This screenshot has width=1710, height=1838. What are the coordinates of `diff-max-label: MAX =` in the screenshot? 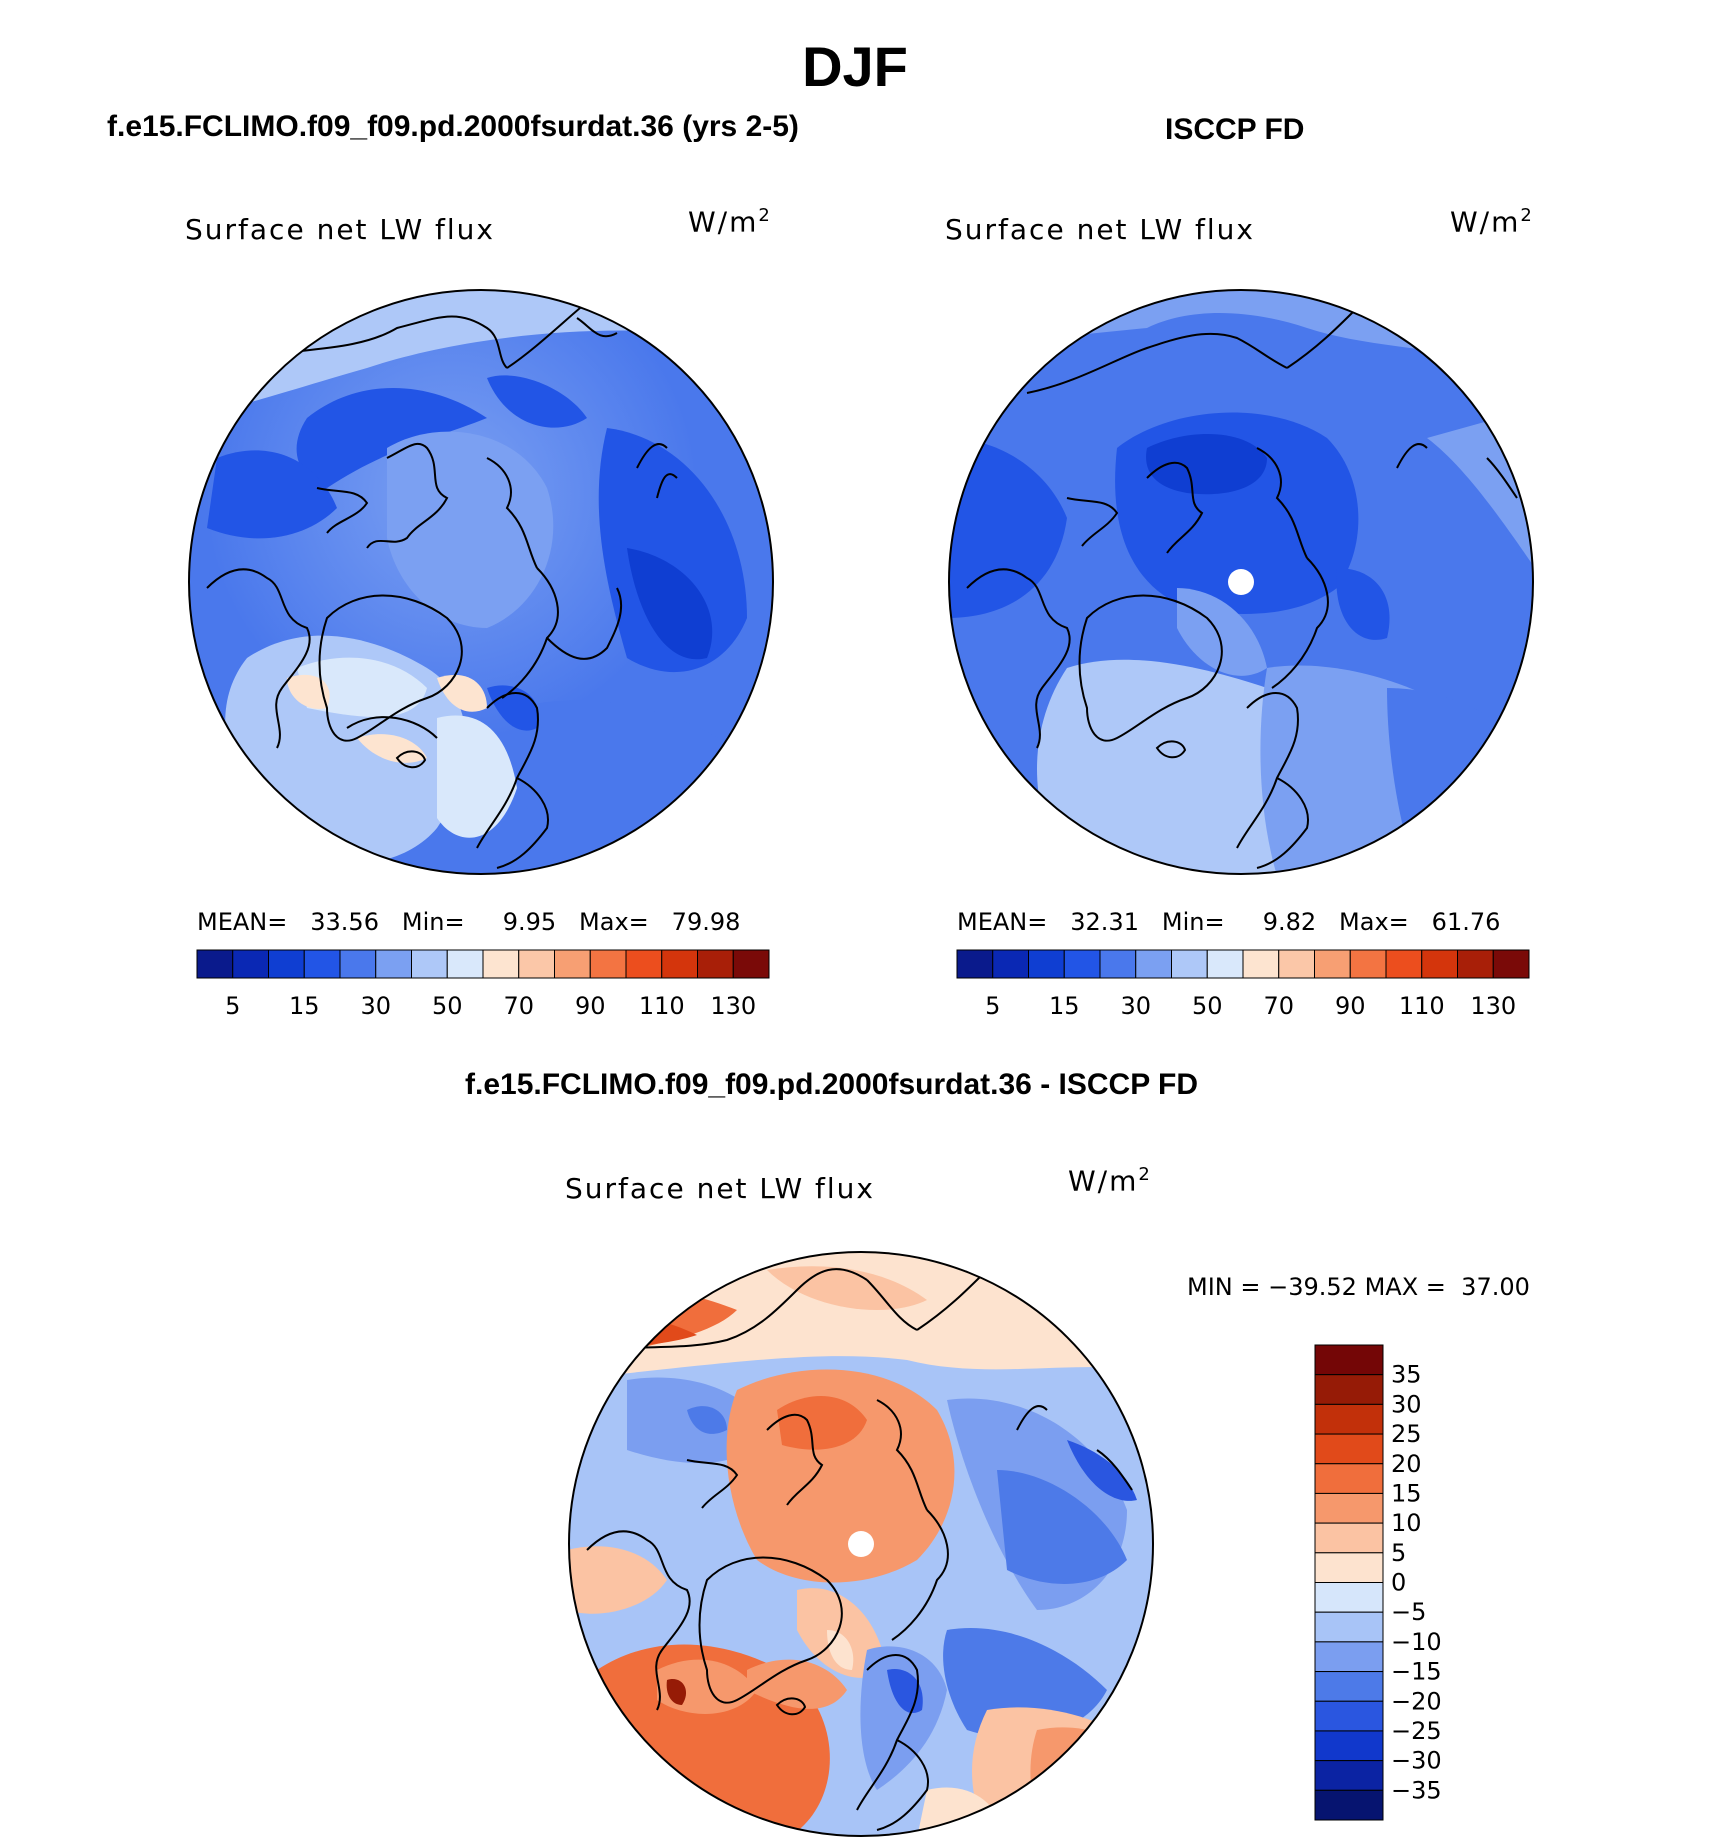 It's located at (1405, 1287).